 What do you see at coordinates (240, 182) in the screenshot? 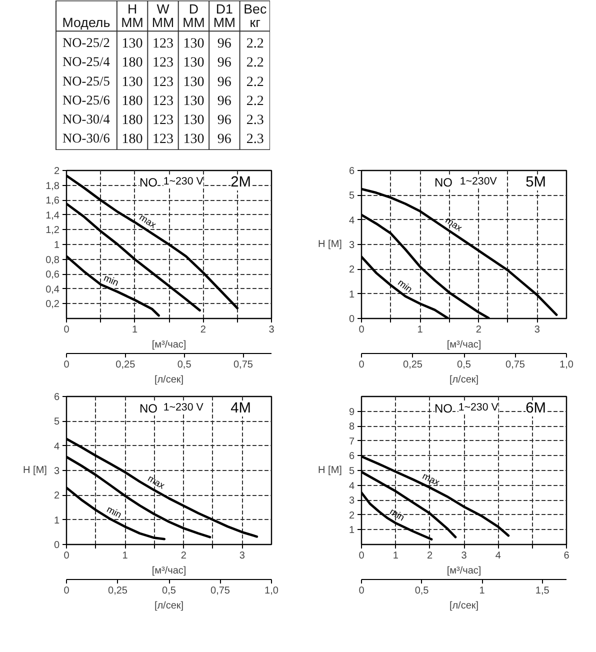
I see `chart-title: 2M` at bounding box center [240, 182].